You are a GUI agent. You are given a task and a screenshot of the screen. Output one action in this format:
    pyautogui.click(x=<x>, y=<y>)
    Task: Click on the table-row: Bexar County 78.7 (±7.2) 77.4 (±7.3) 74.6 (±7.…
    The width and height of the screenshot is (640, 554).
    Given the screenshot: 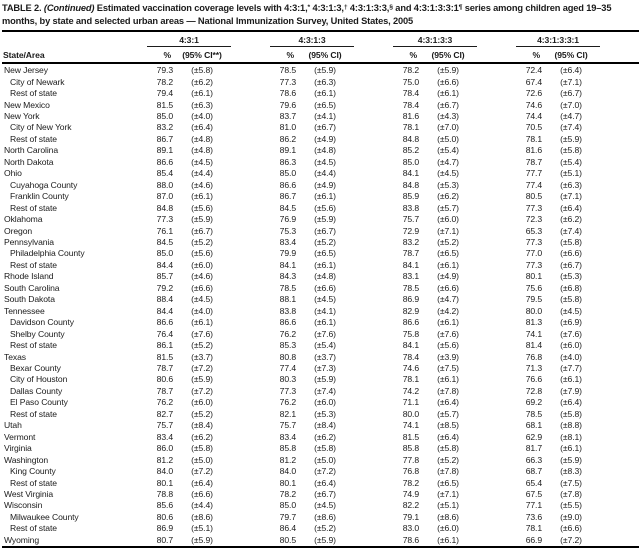 What is the action you would take?
    pyautogui.click(x=320, y=368)
    